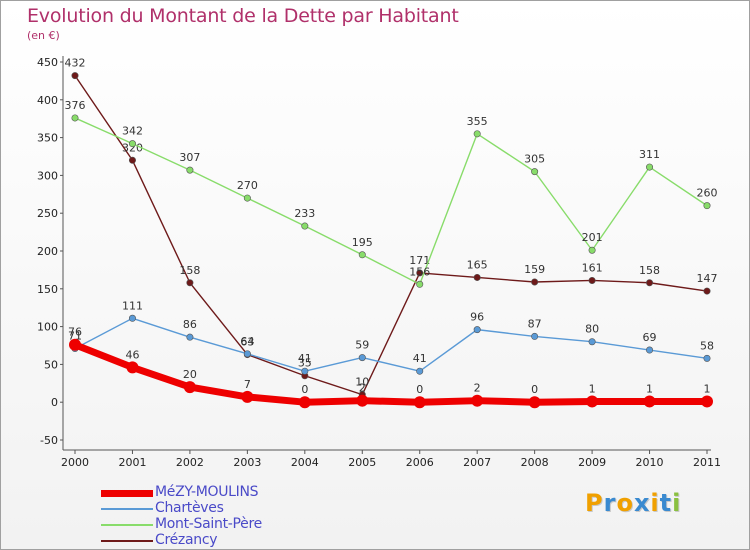 This screenshot has height=550, width=750. Describe the element at coordinates (247, 384) in the screenshot. I see `data-label-mezy-moulins: 7` at that location.